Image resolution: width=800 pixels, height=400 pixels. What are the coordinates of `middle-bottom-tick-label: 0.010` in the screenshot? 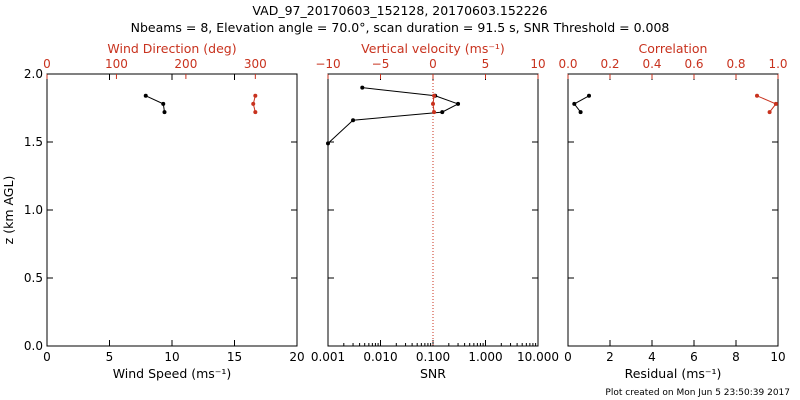 It's located at (380, 357).